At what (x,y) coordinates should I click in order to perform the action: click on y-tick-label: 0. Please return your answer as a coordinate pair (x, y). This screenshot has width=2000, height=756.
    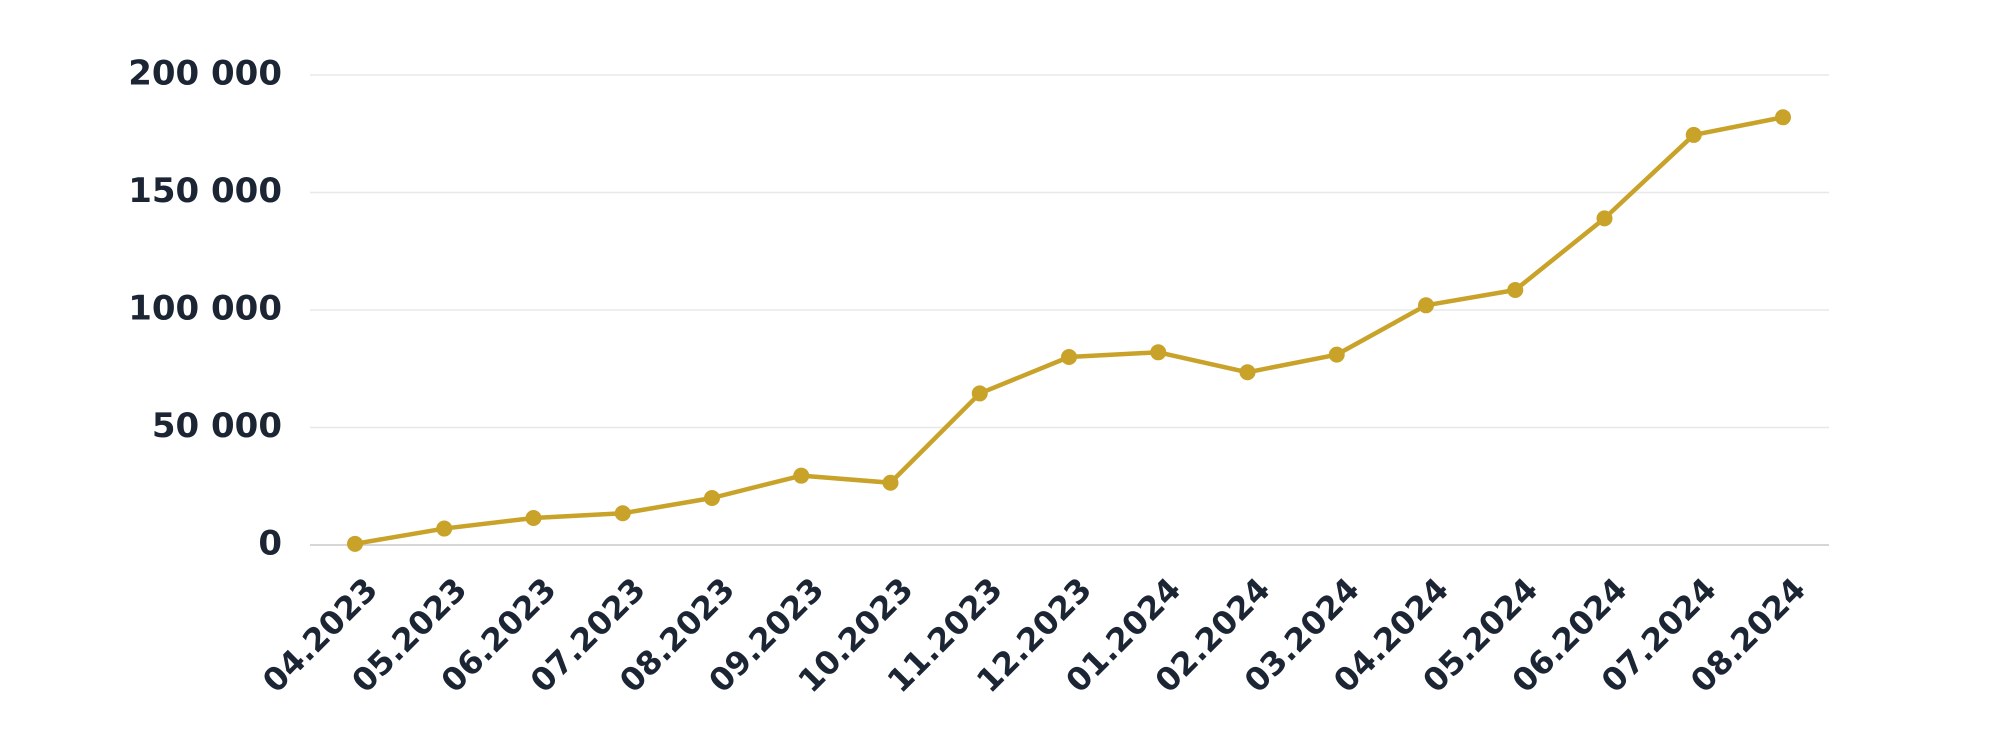
    Looking at the image, I should click on (270, 544).